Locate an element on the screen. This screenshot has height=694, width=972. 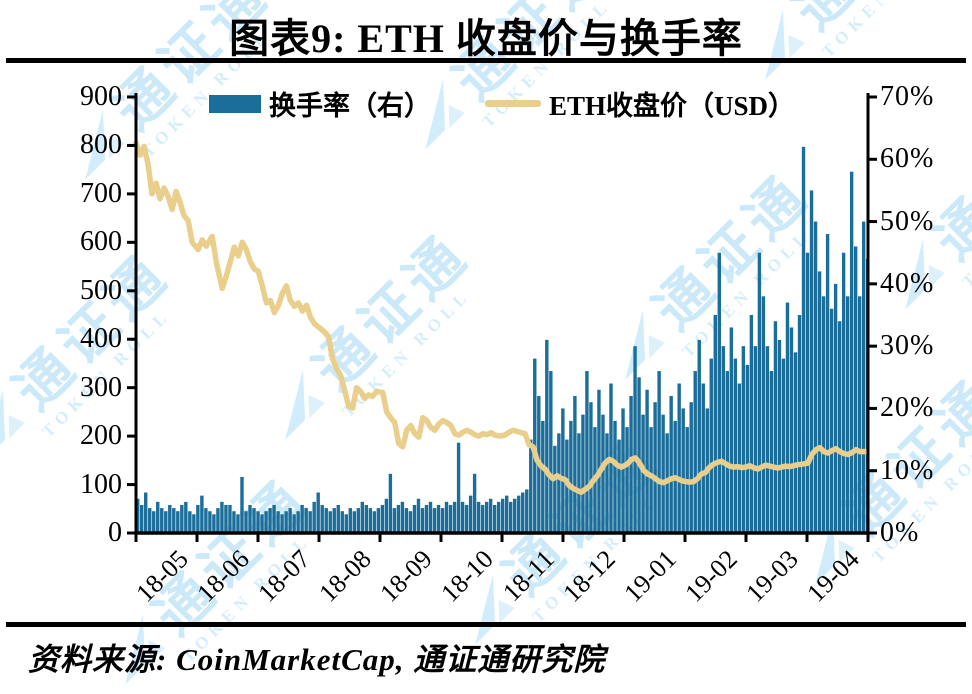
legend-line-swatch is located at coordinates (512, 103).